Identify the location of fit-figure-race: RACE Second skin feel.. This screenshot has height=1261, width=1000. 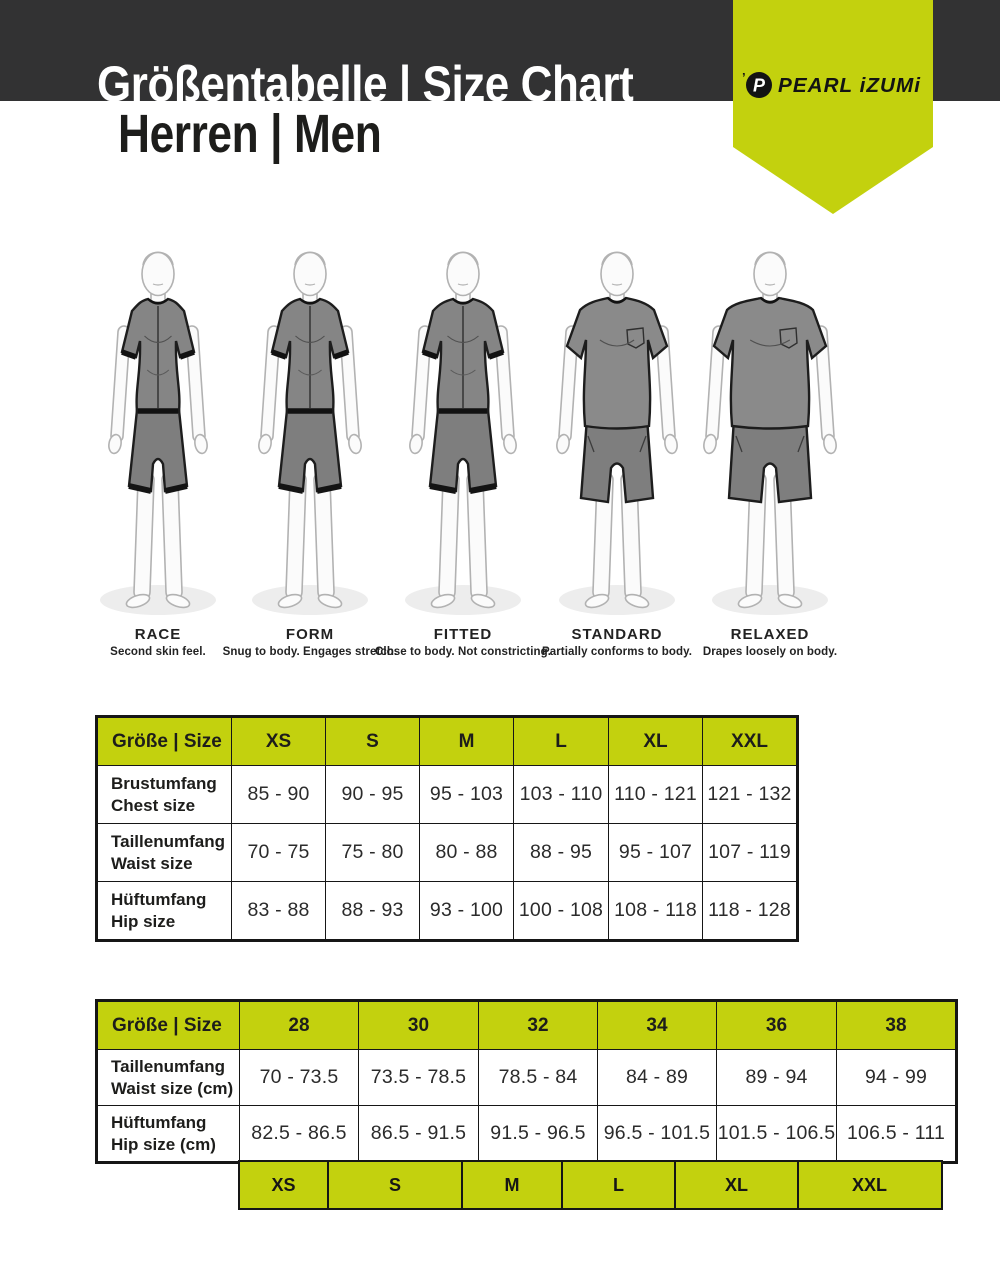
(158, 449).